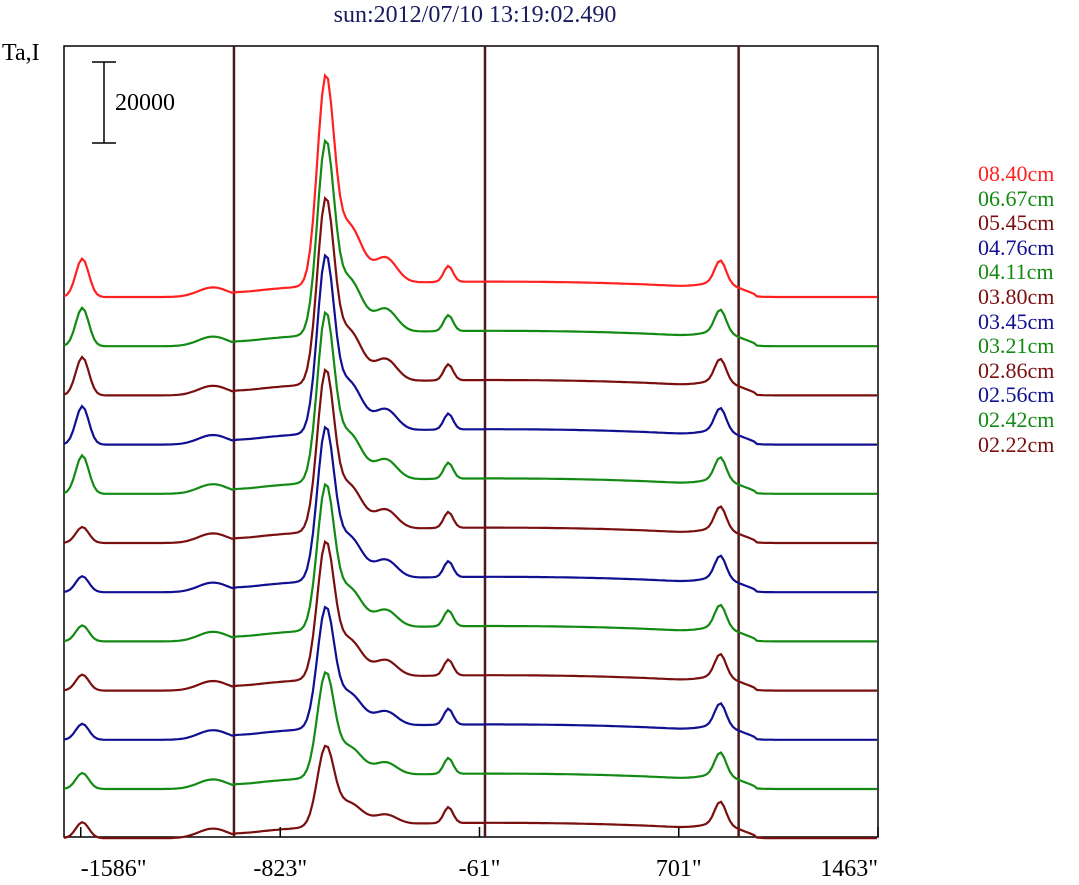 This screenshot has height=885, width=1079. What do you see at coordinates (1016, 296) in the screenshot?
I see `legend-item: 03.80cm` at bounding box center [1016, 296].